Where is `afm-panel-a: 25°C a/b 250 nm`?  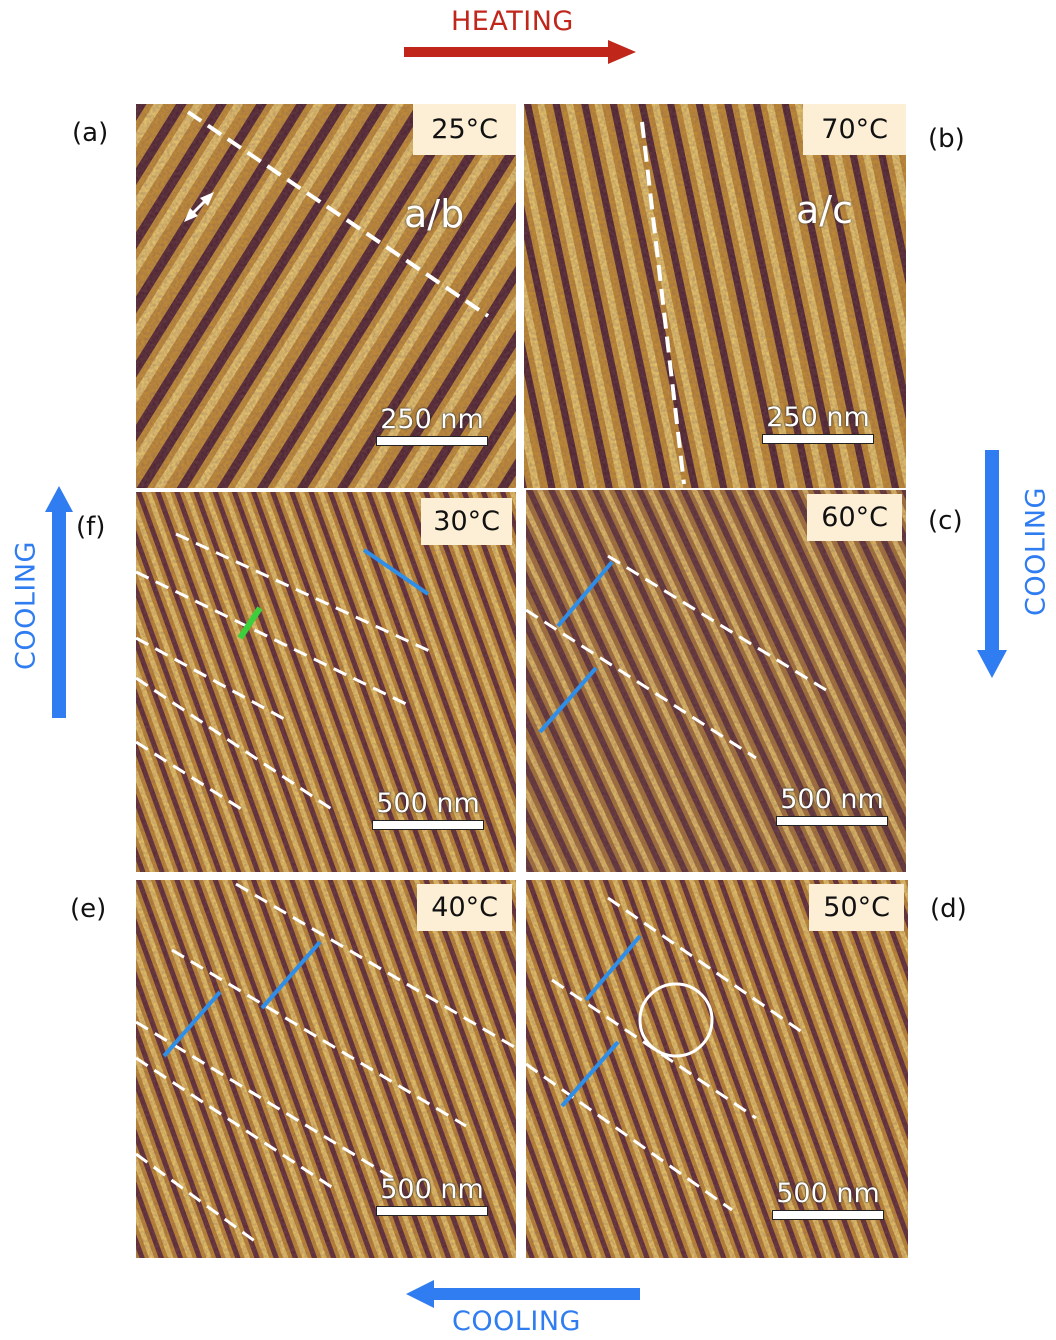 afm-panel-a: 25°C a/b 250 nm is located at coordinates (326, 296).